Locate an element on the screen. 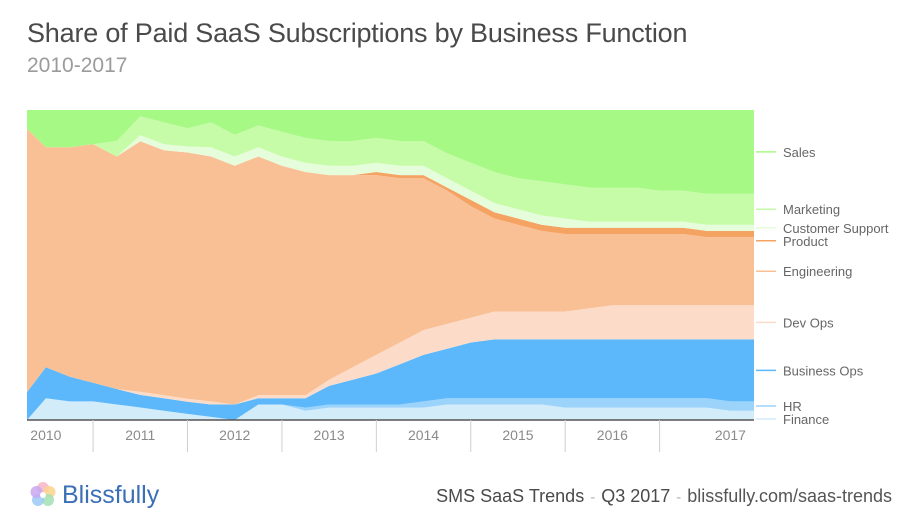 This screenshot has width=914, height=530. blissfully-logo: Blissfully is located at coordinates (93, 495).